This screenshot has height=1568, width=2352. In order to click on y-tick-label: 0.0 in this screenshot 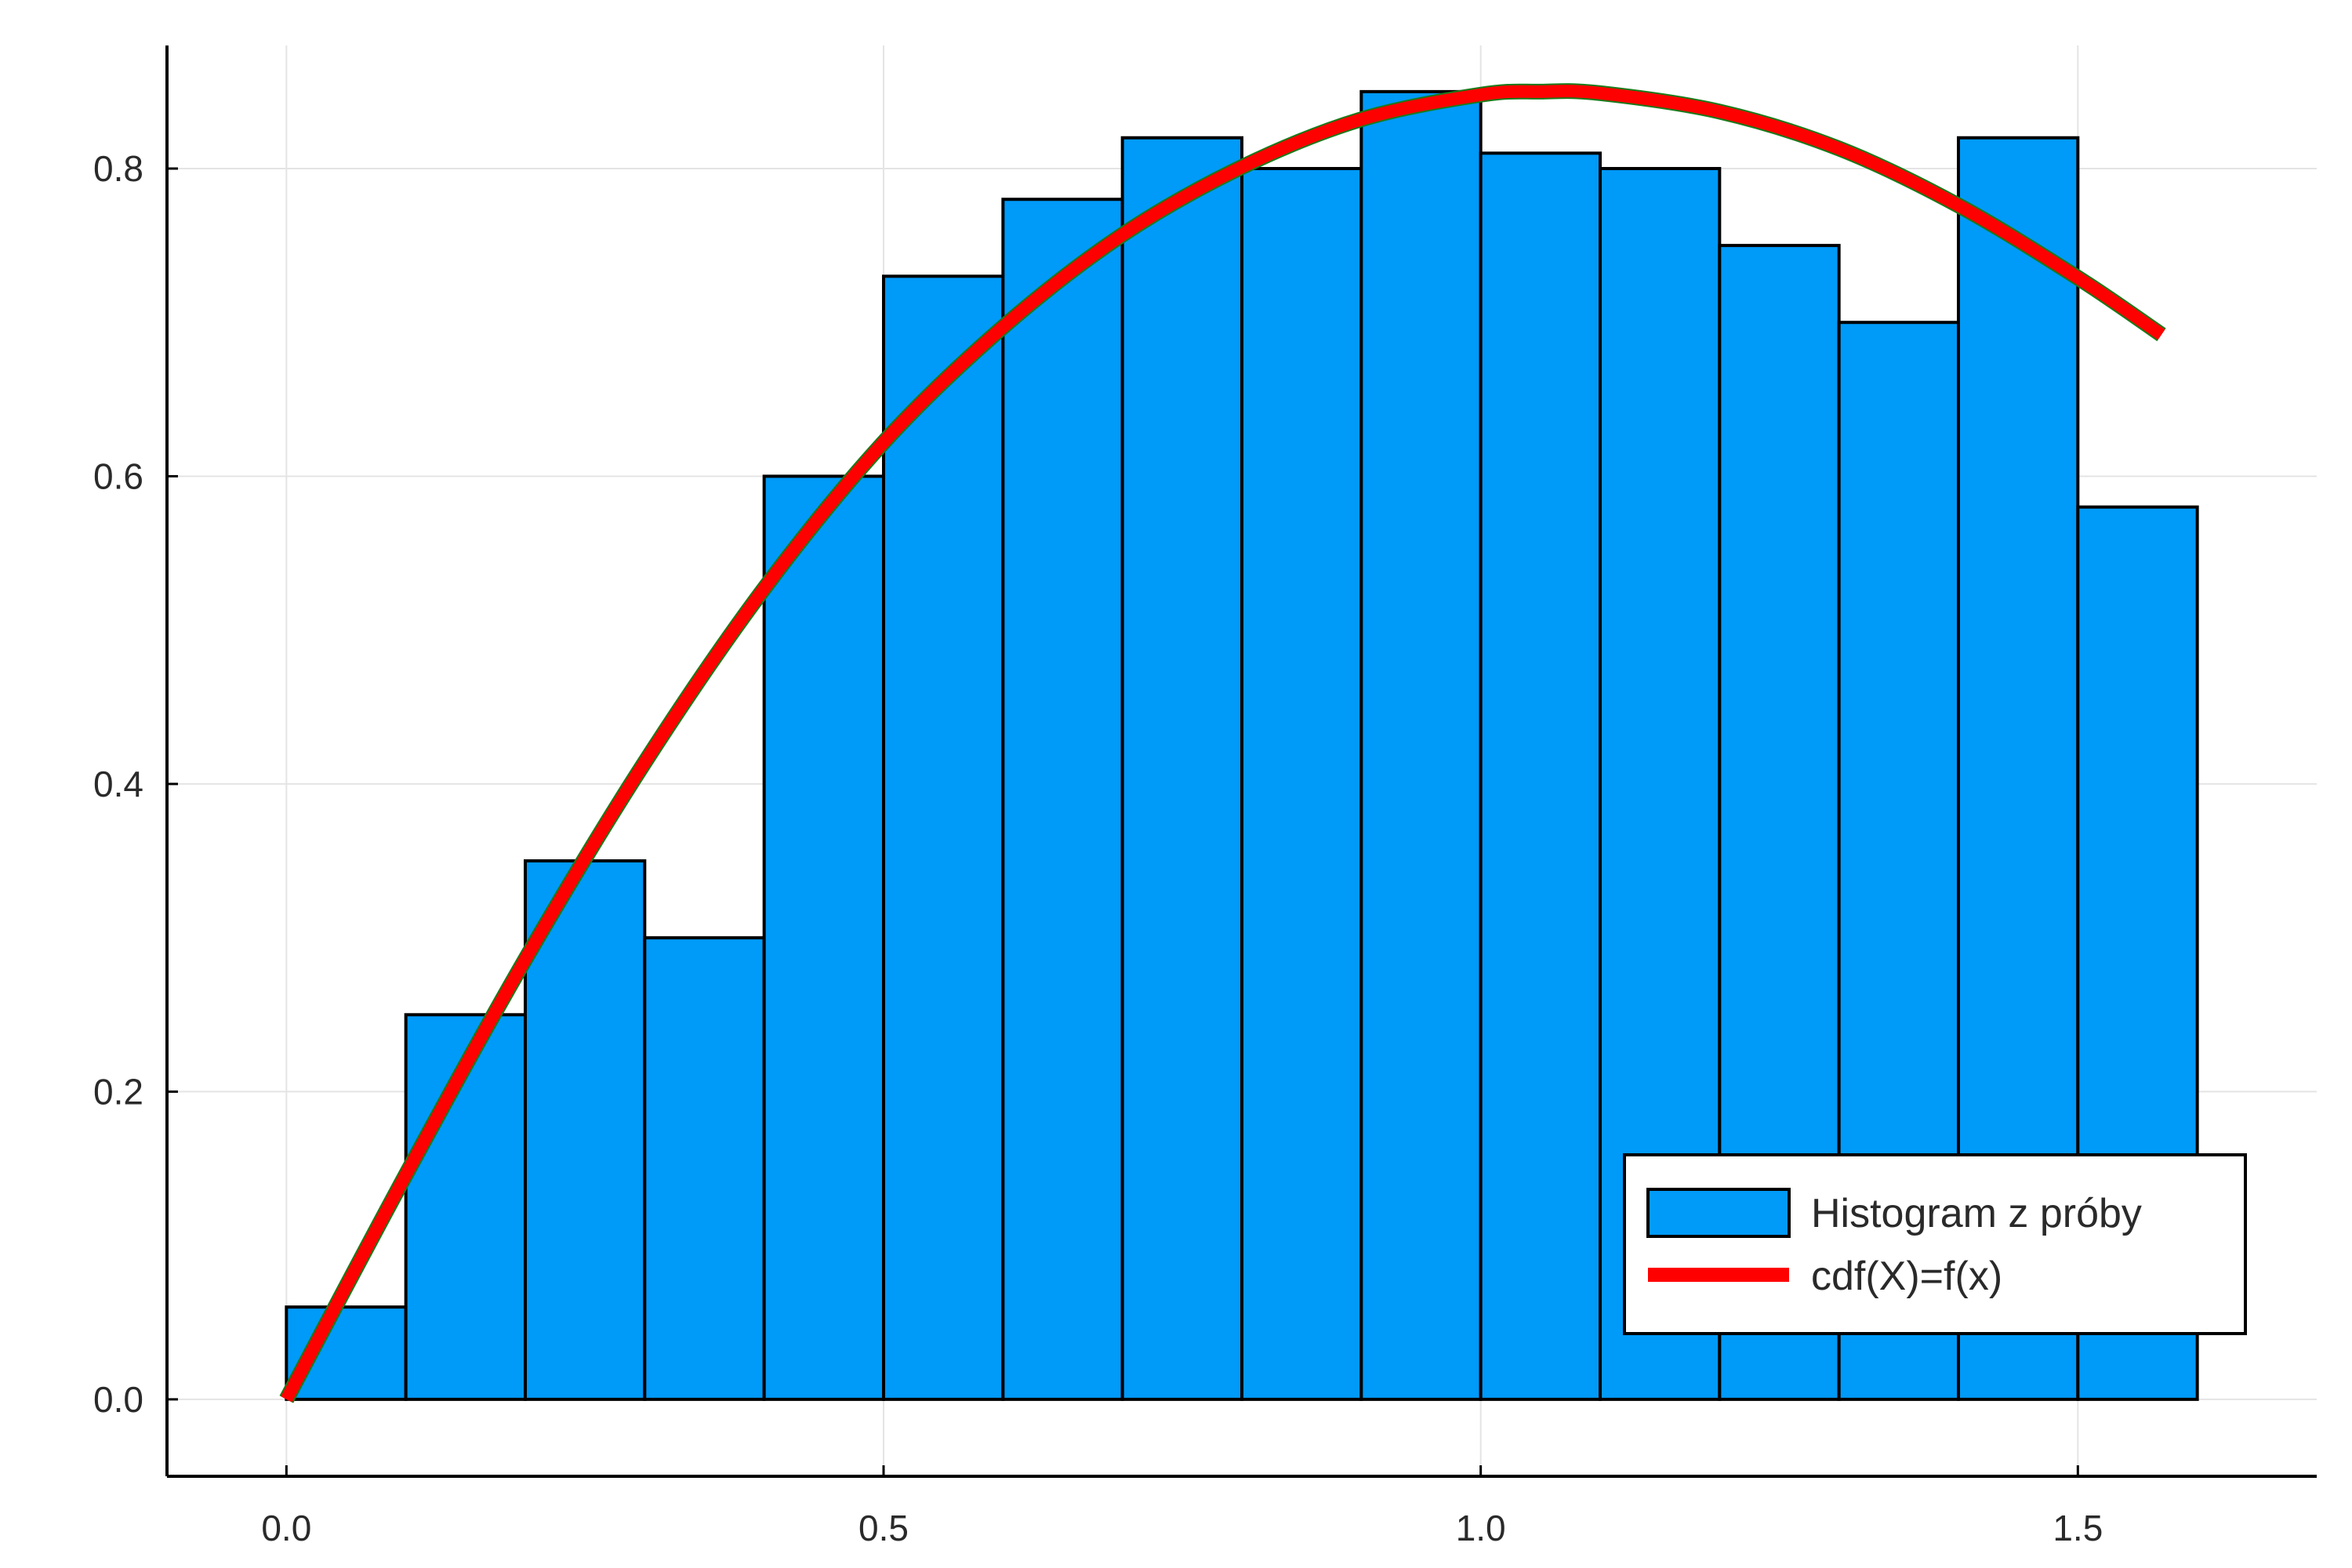, I will do `click(118, 1399)`.